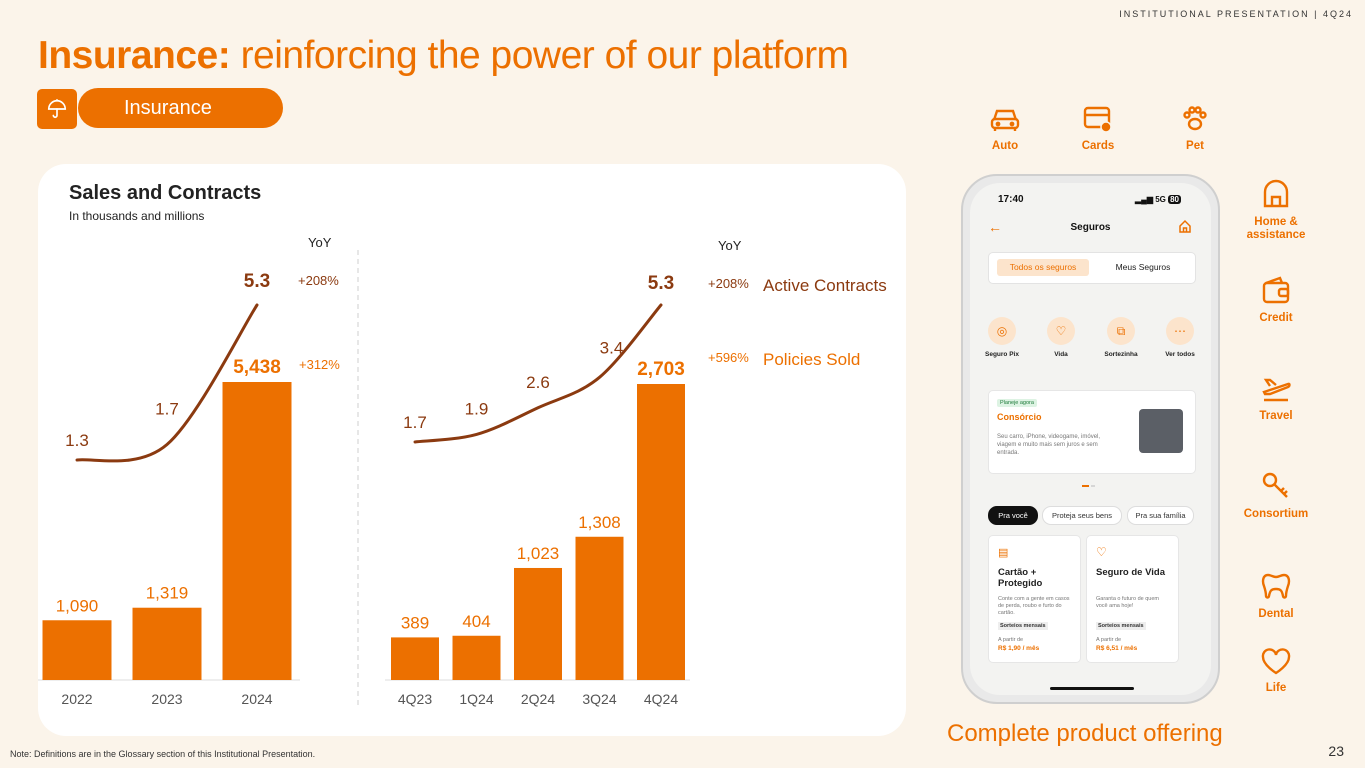 The width and height of the screenshot is (1365, 768). Describe the element at coordinates (1143, 267) in the screenshot. I see `tab-my-insurance: Meus Seguros` at that location.